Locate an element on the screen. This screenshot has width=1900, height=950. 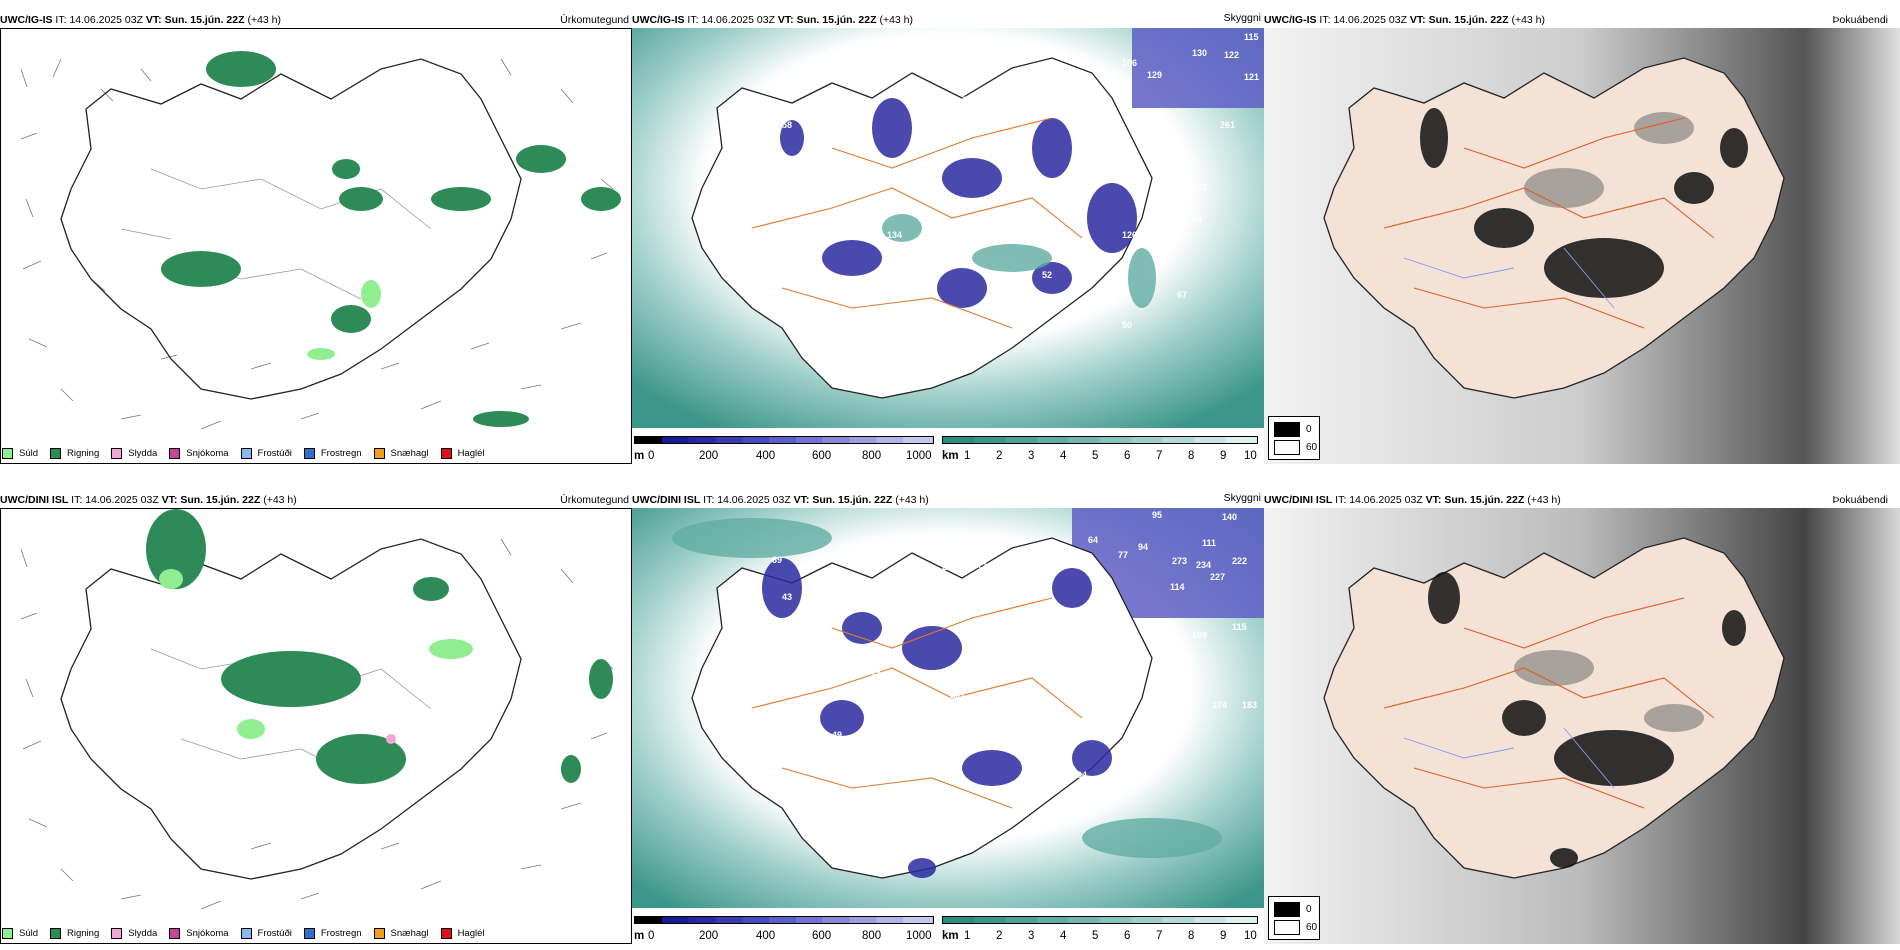
vis-label: 133 is located at coordinates (1079, 100).